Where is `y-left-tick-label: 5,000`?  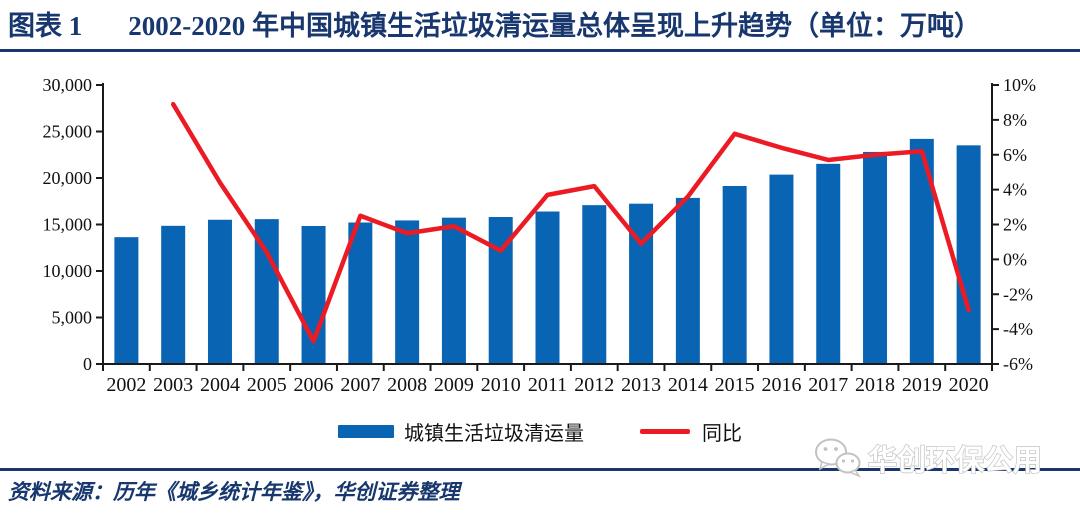 y-left-tick-label: 5,000 is located at coordinates (72, 318).